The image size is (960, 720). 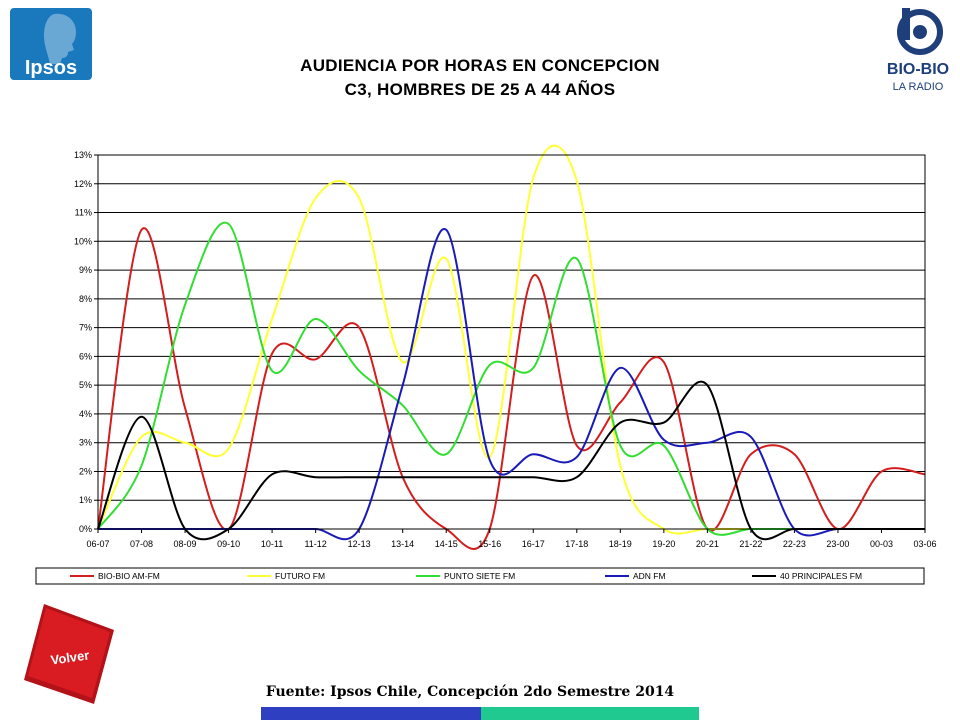 I want to click on biobio-logo-subtext: LA RADIO, so click(x=918, y=87).